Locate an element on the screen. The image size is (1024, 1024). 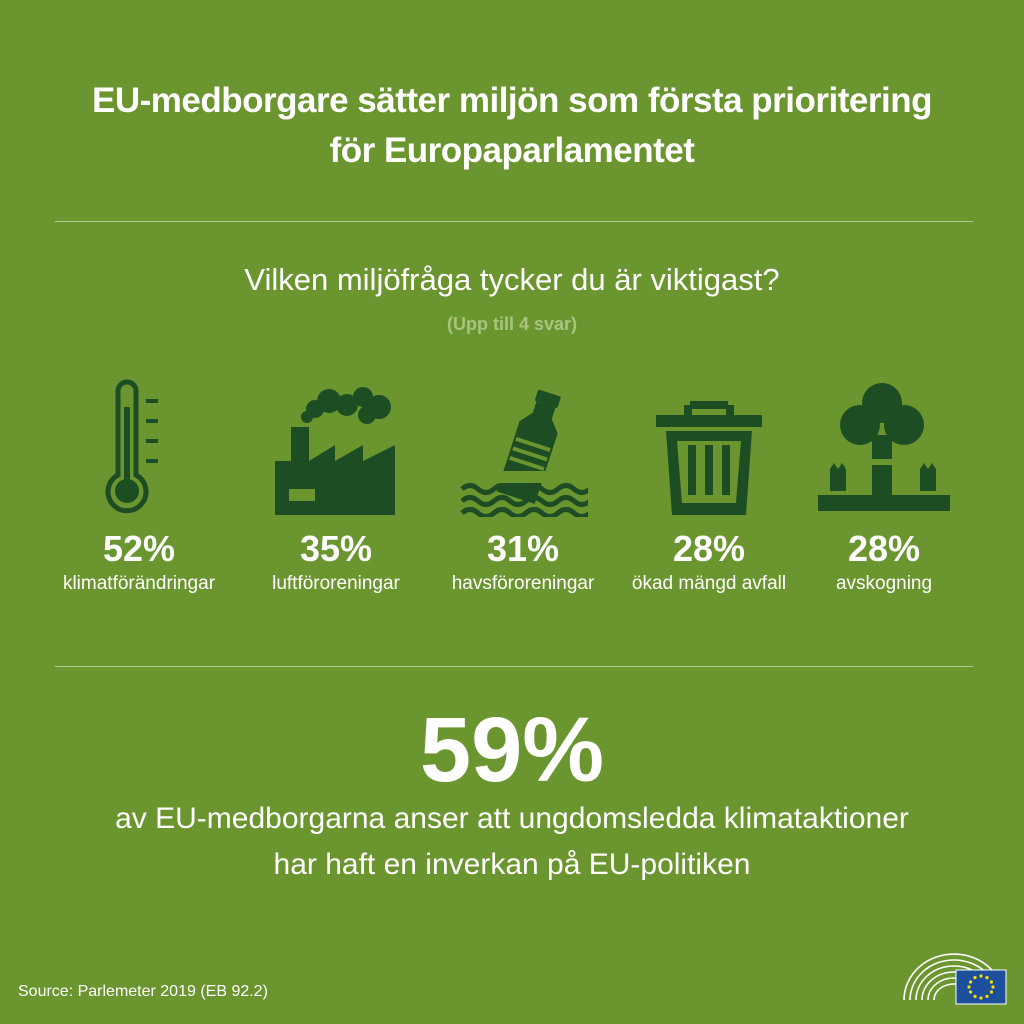
issue-label: avskogning is located at coordinates (884, 583).